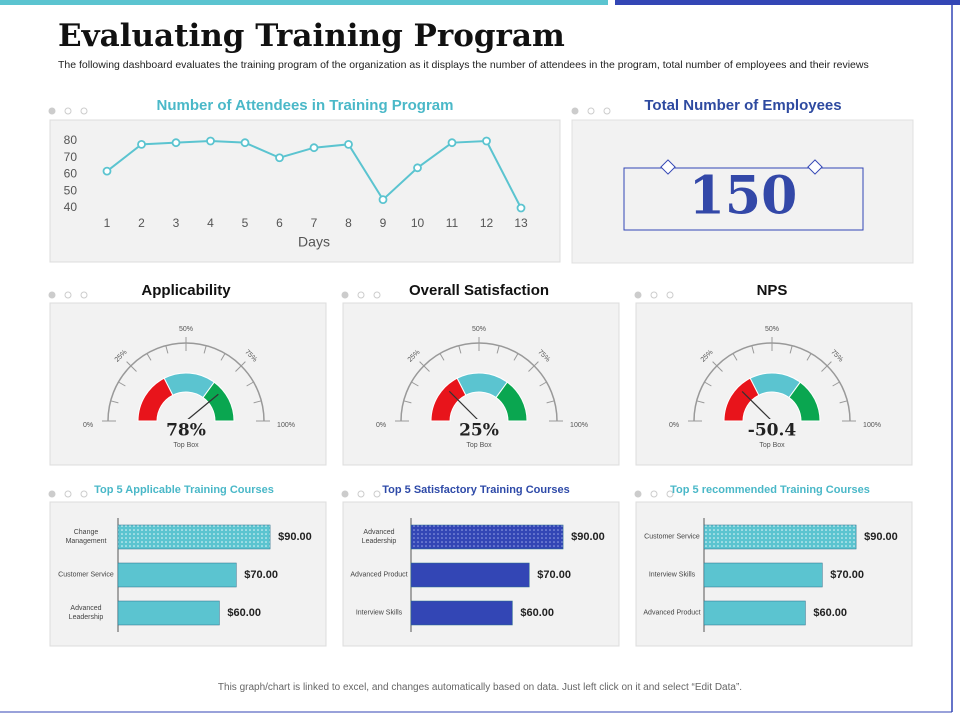 The width and height of the screenshot is (960, 720). What do you see at coordinates (71, 190) in the screenshot?
I see `y-tick-label: 50` at bounding box center [71, 190].